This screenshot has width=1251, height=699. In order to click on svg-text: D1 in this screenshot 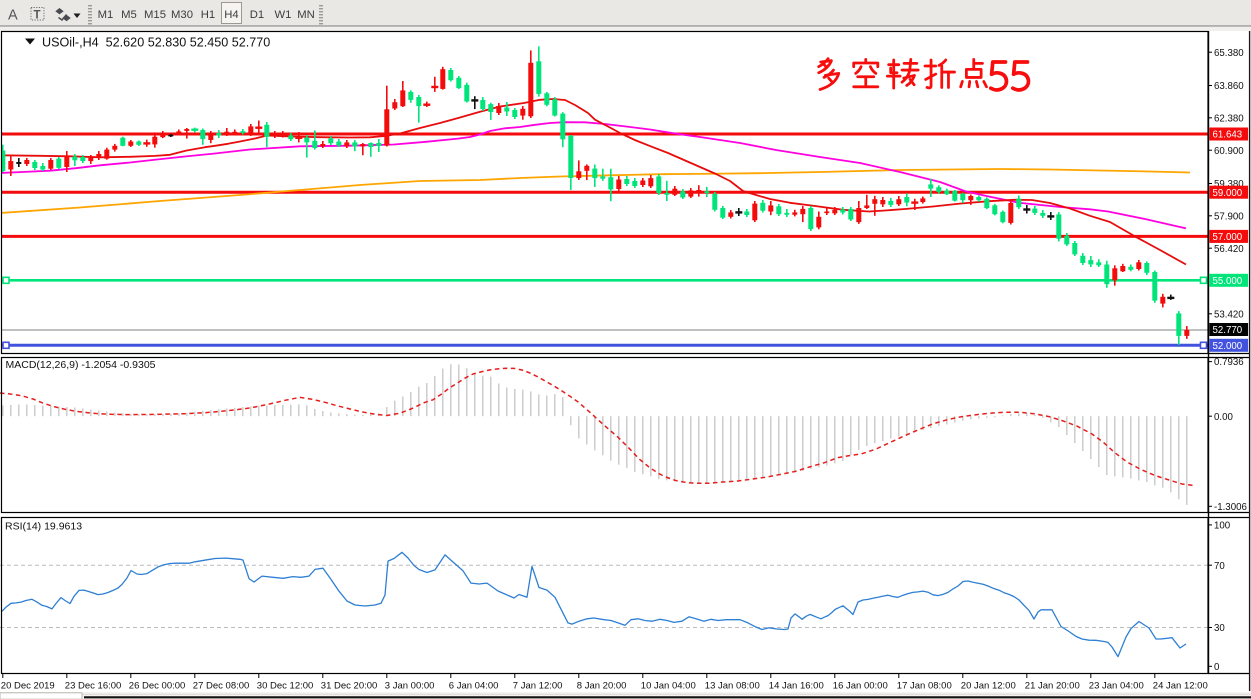, I will do `click(257, 15)`.